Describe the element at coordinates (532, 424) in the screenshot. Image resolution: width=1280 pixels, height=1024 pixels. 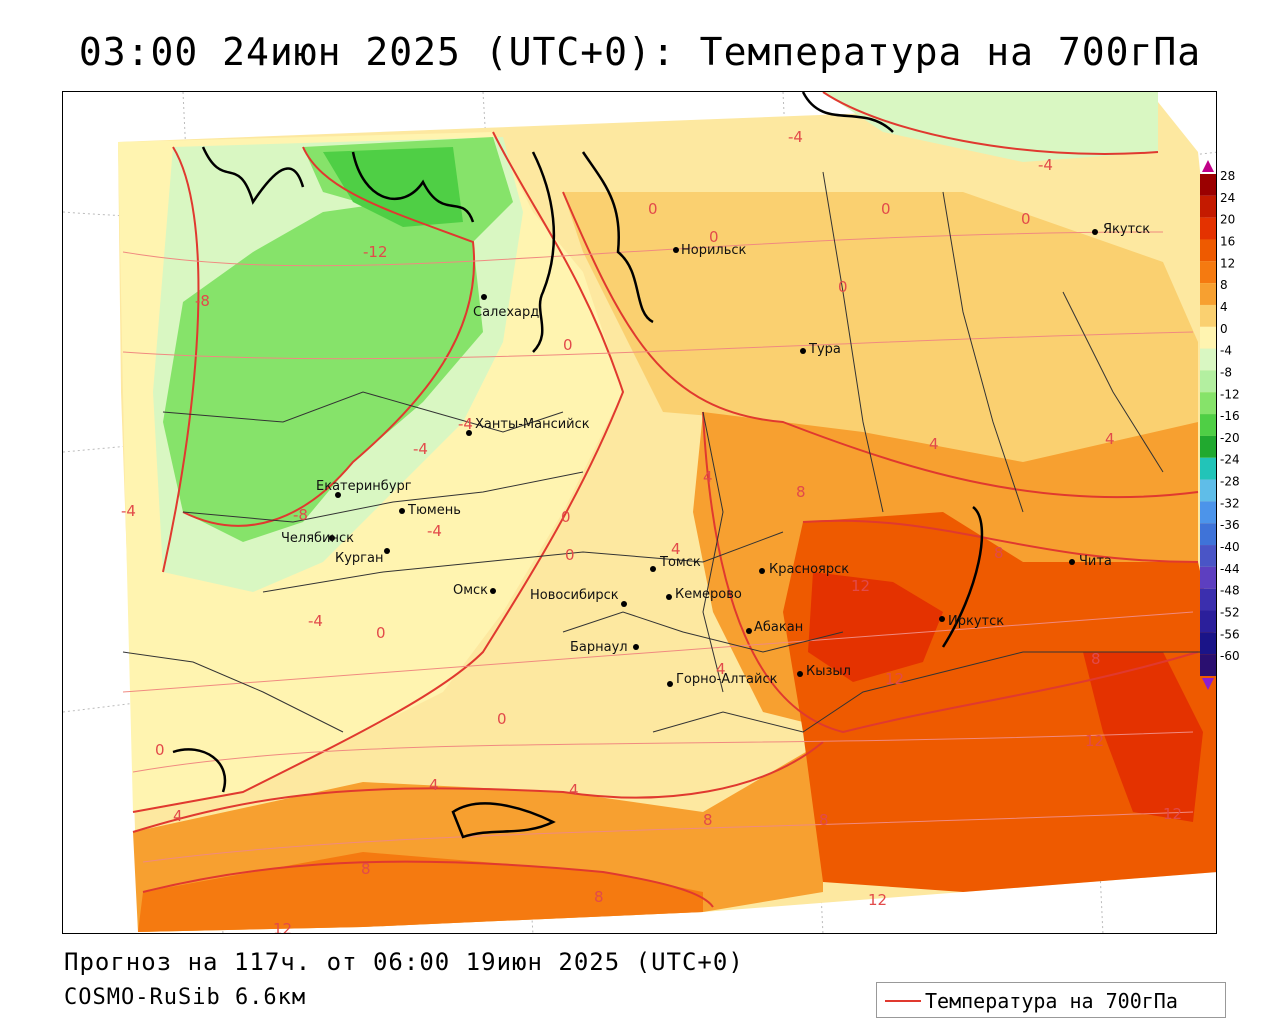
I see `svg-text: Ханты-Мансийск` at that location.